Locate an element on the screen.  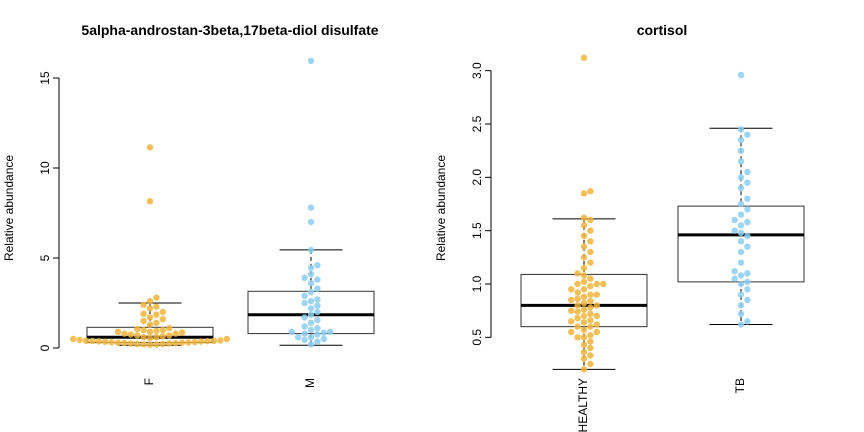
x-tick-label: HEALTHY is located at coordinates (583, 405).